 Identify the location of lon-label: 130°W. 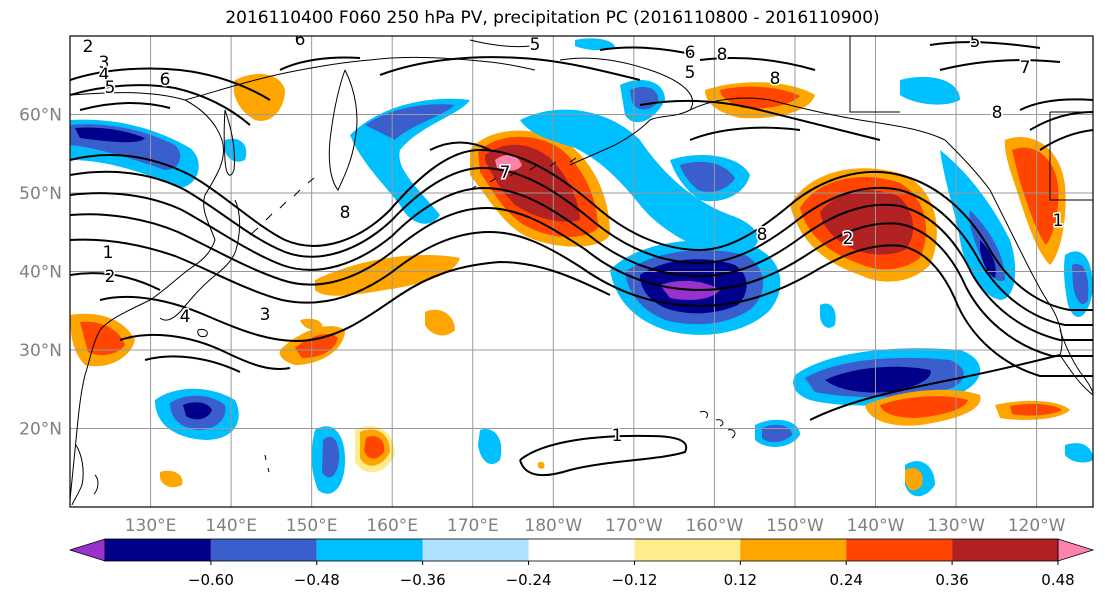
(956, 526).